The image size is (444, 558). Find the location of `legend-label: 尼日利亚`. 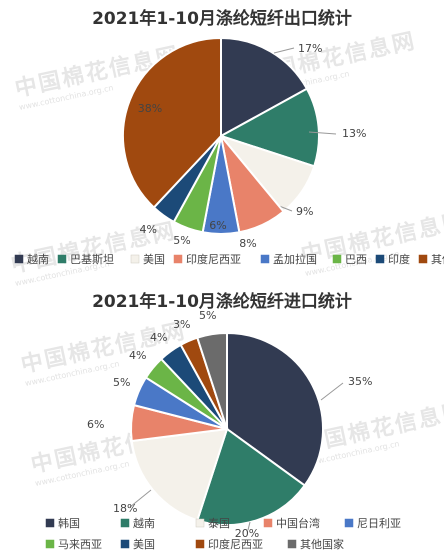

legend-label: 尼日利亚 is located at coordinates (379, 523).